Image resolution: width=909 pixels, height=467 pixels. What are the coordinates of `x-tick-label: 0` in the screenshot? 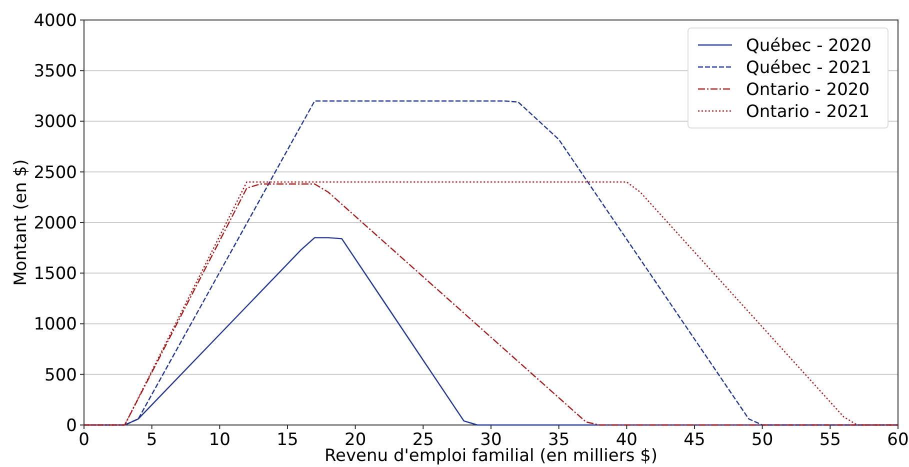 It's located at (84, 440).